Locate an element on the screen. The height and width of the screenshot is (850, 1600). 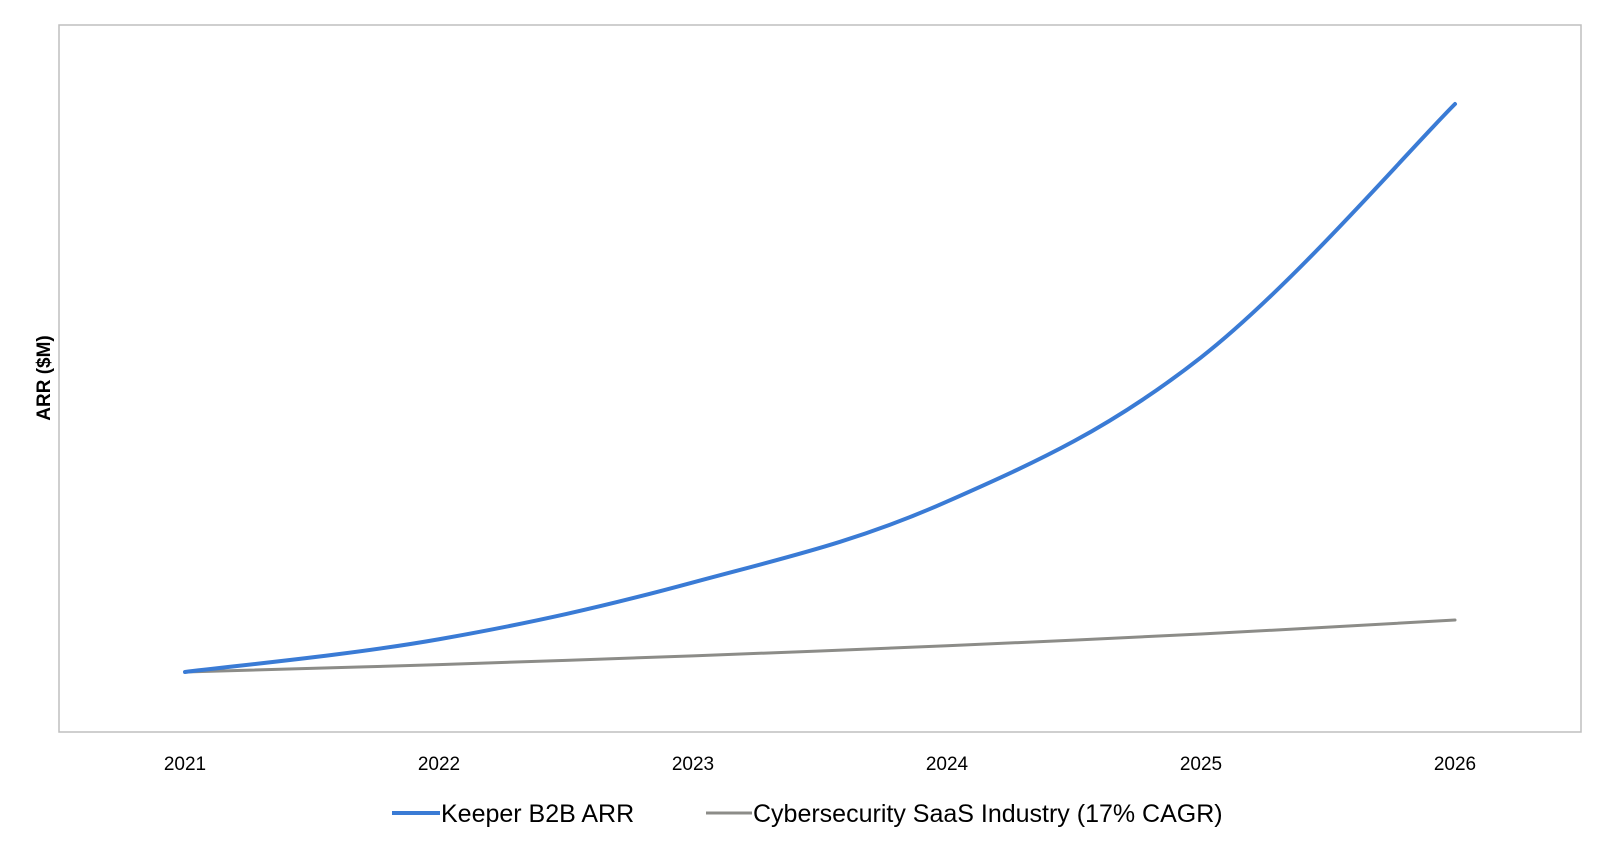
x-axis-tick-labels: 2021 2022 2023 2024 2025 2026 is located at coordinates (820, 764).